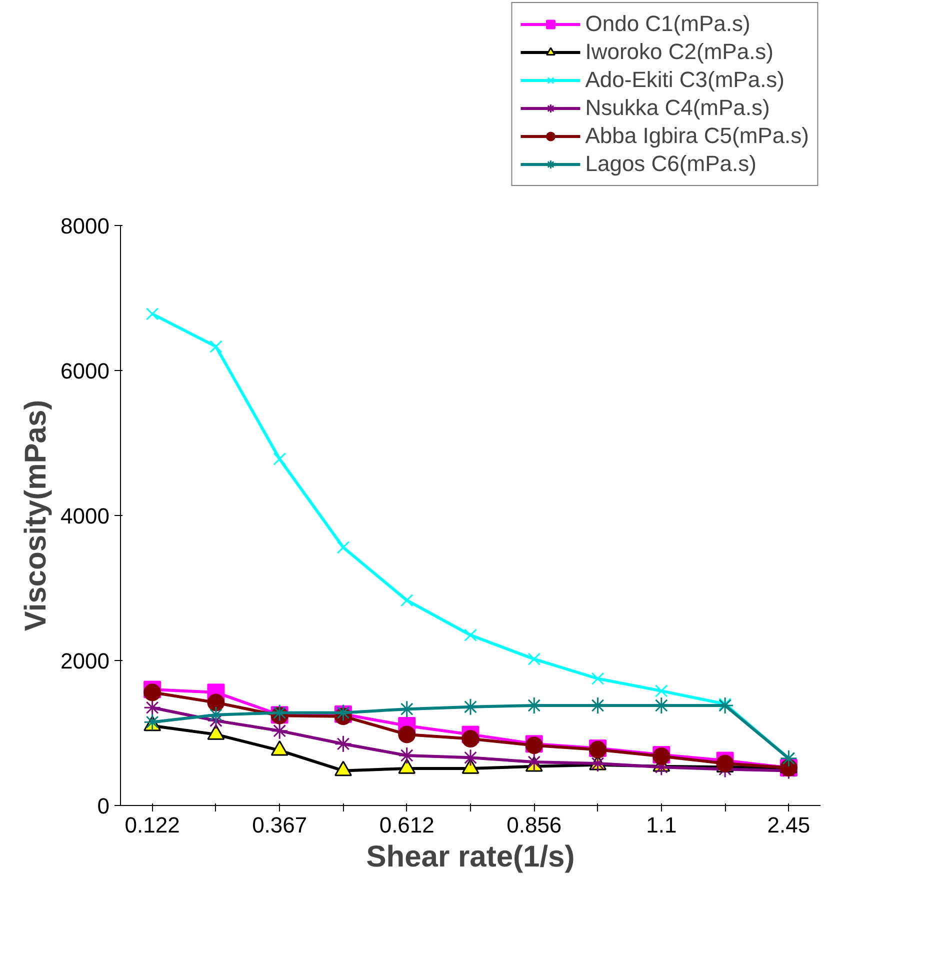 Image resolution: width=927 pixels, height=965 pixels. Describe the element at coordinates (280, 825) in the screenshot. I see `x-tick-label: 0.367` at that location.